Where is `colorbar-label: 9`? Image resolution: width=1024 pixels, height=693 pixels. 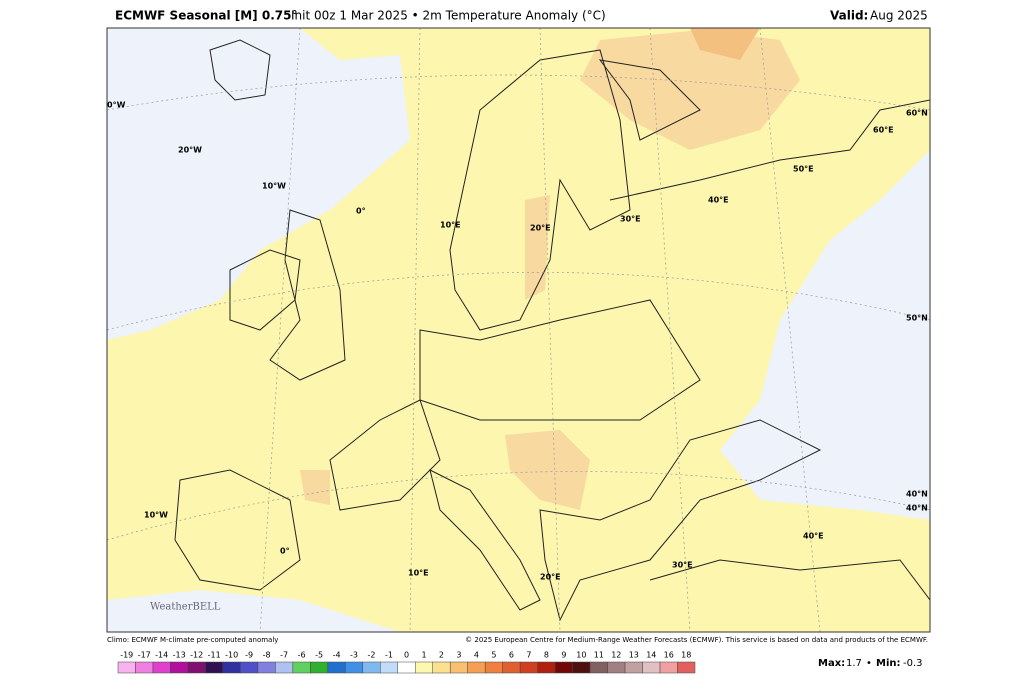 colorbar-label: 9 is located at coordinates (563, 655).